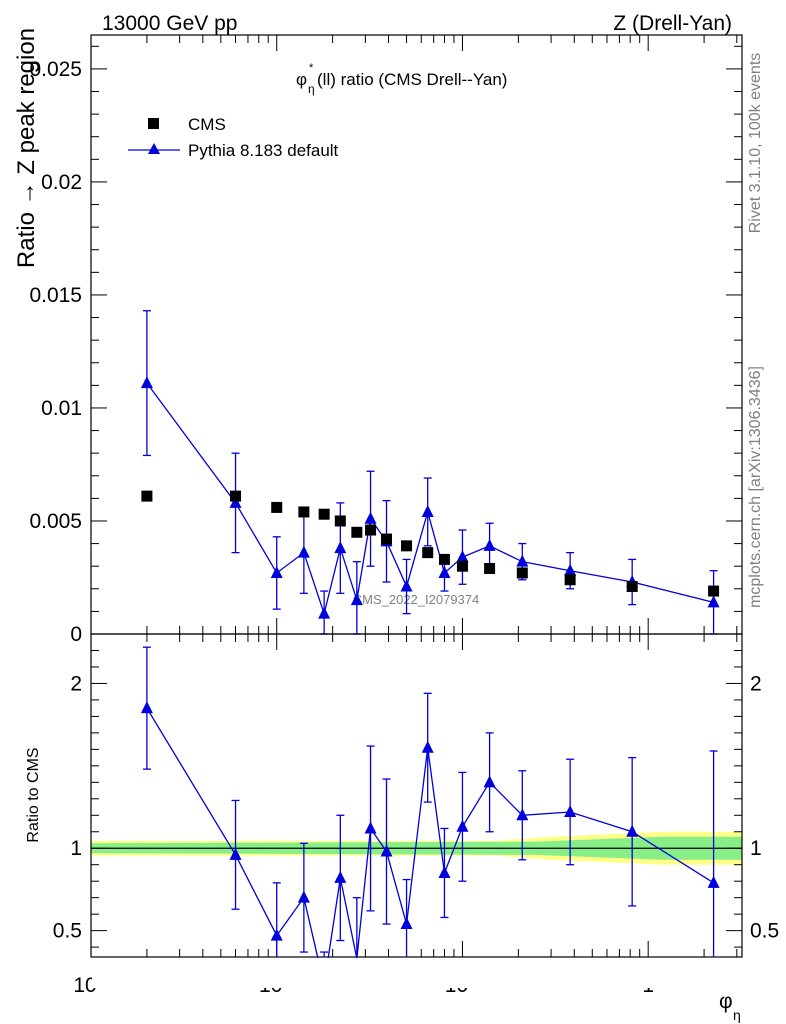  I want to click on clip-mask, so click(416, 973).